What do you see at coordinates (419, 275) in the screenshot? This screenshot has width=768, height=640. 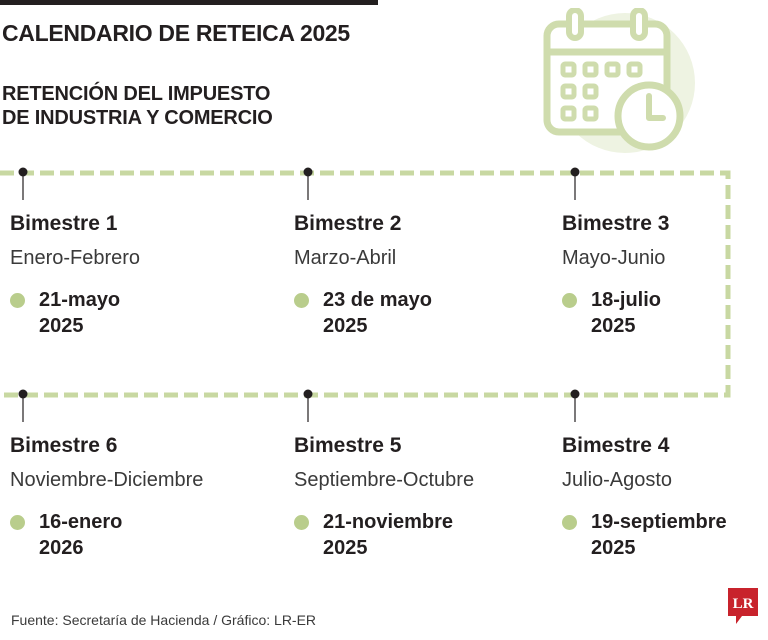 I see `period-bimestre-2: Bimestre 2 Marzo-Abril 23 de mayo 2025` at bounding box center [419, 275].